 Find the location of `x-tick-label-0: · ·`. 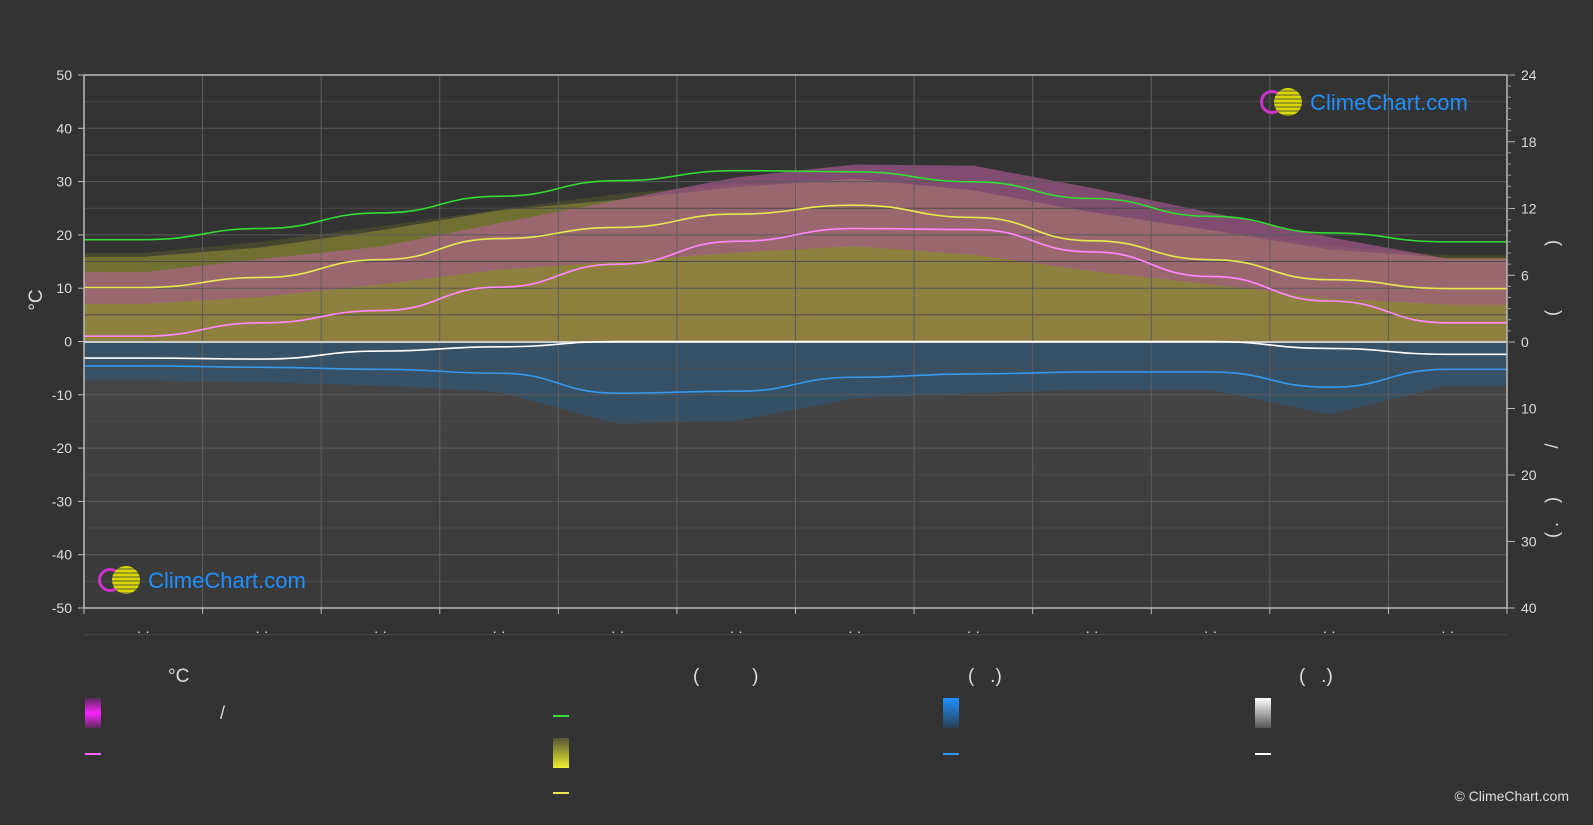

x-tick-label-0: · · is located at coordinates (143, 631).